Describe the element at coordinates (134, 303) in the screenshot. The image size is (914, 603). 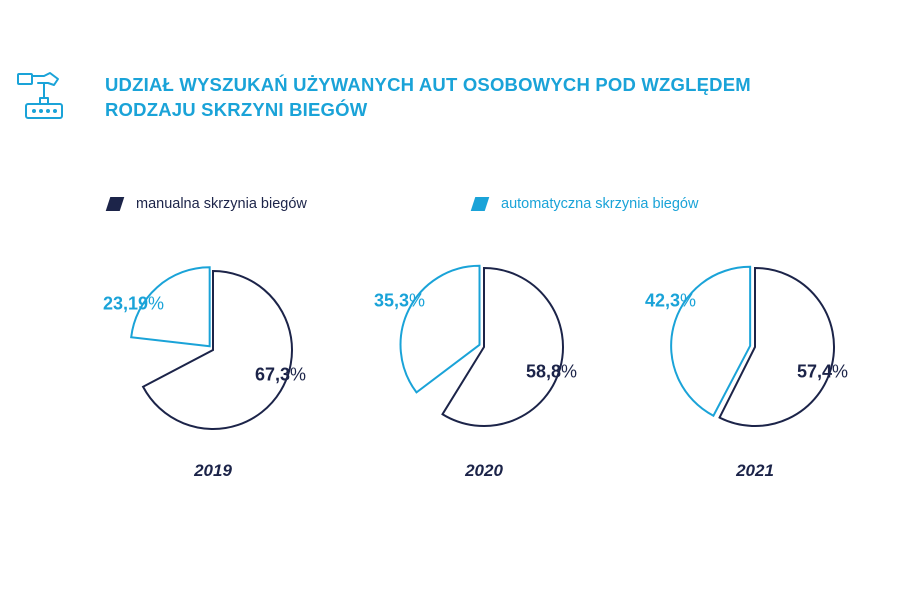
I see `data-label-automatic-2019: 23,19%` at that location.